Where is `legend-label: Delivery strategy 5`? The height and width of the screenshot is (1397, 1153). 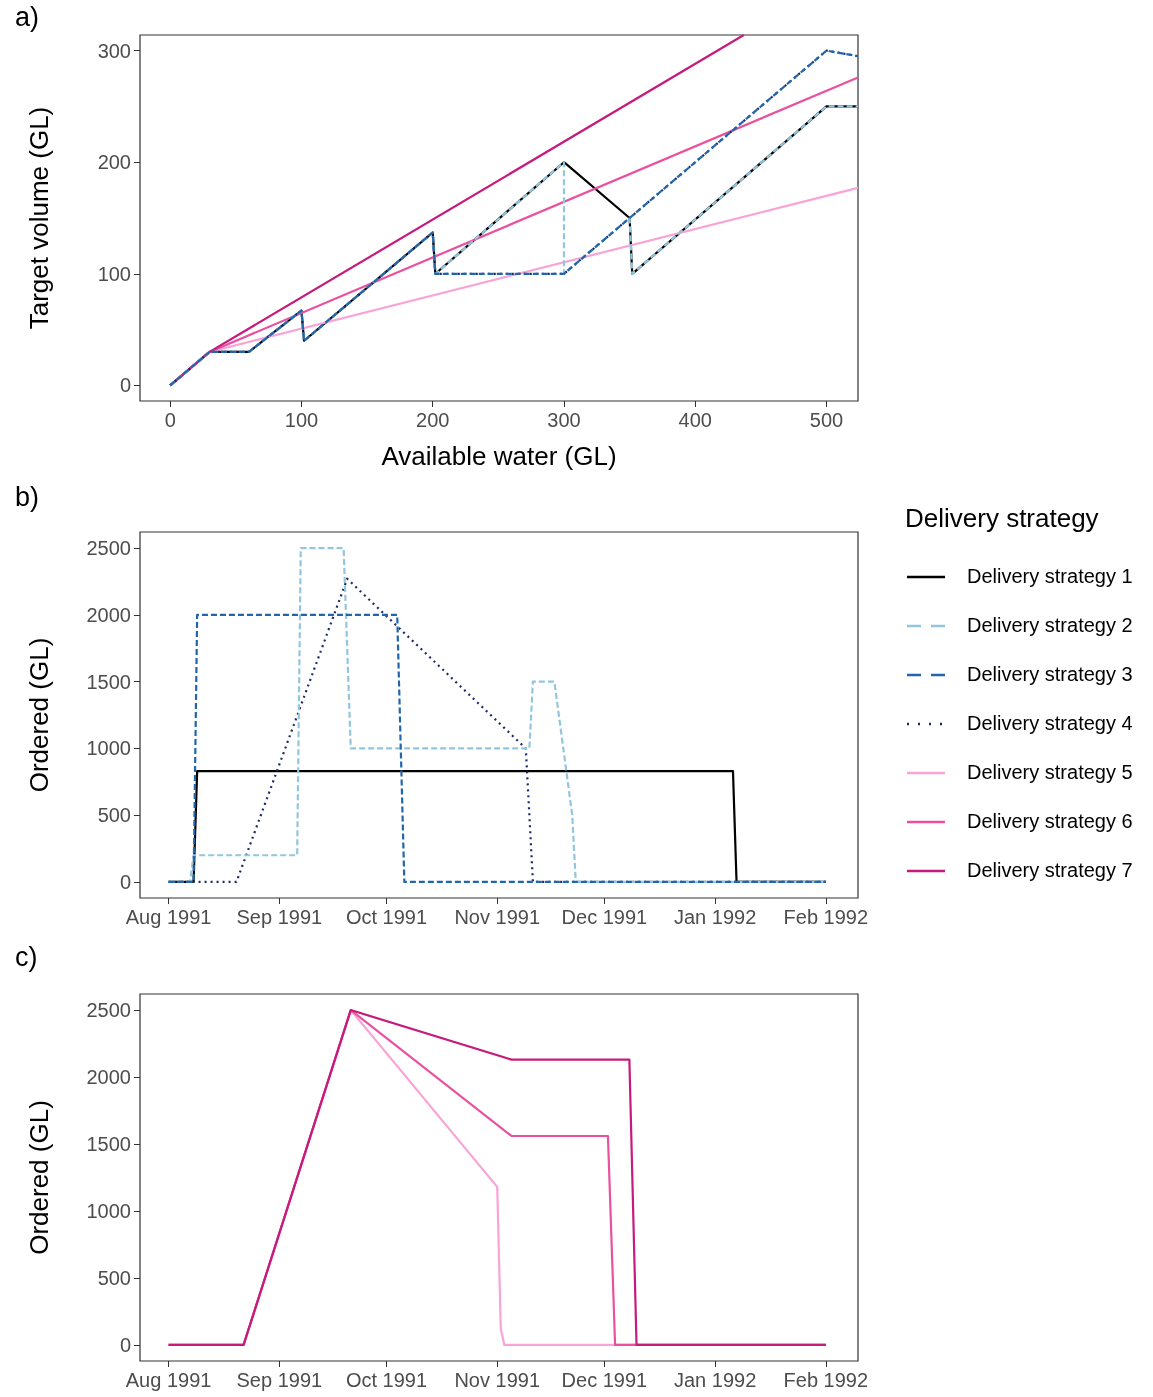
legend-label: Delivery strategy 5 is located at coordinates (1050, 772).